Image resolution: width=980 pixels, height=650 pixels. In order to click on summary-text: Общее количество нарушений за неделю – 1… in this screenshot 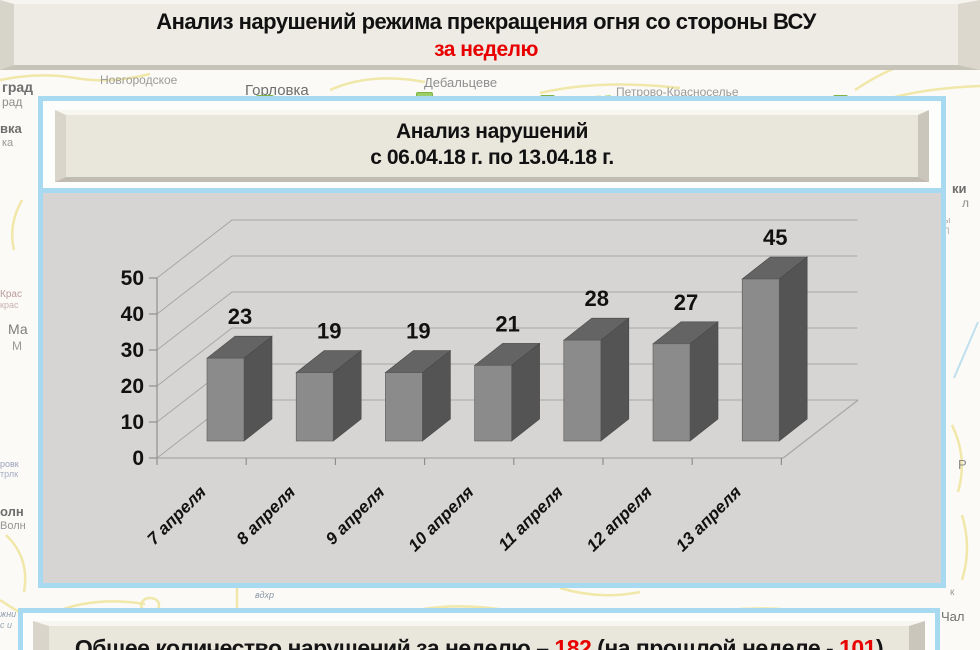, I will do `click(479, 638)`.